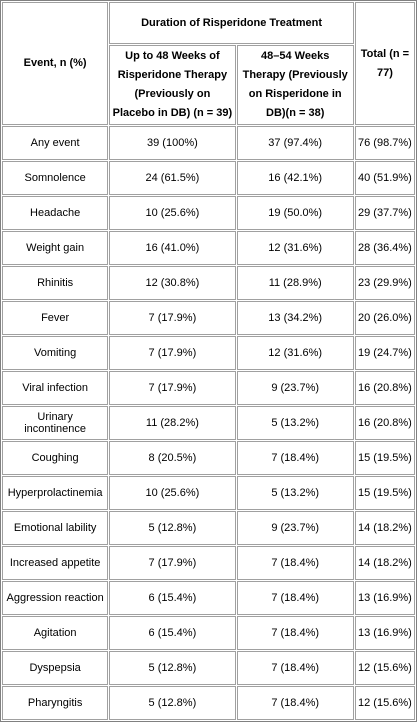 This screenshot has height=722, width=420. I want to click on event-name: Somnolence, so click(55, 178).